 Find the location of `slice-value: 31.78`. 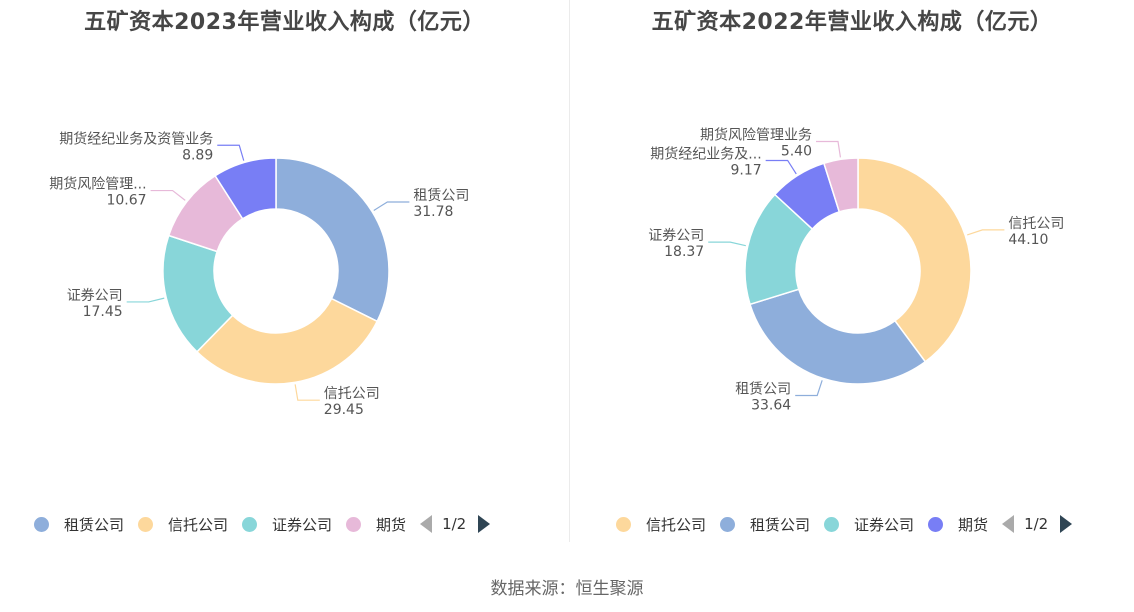

slice-value: 31.78 is located at coordinates (433, 212).